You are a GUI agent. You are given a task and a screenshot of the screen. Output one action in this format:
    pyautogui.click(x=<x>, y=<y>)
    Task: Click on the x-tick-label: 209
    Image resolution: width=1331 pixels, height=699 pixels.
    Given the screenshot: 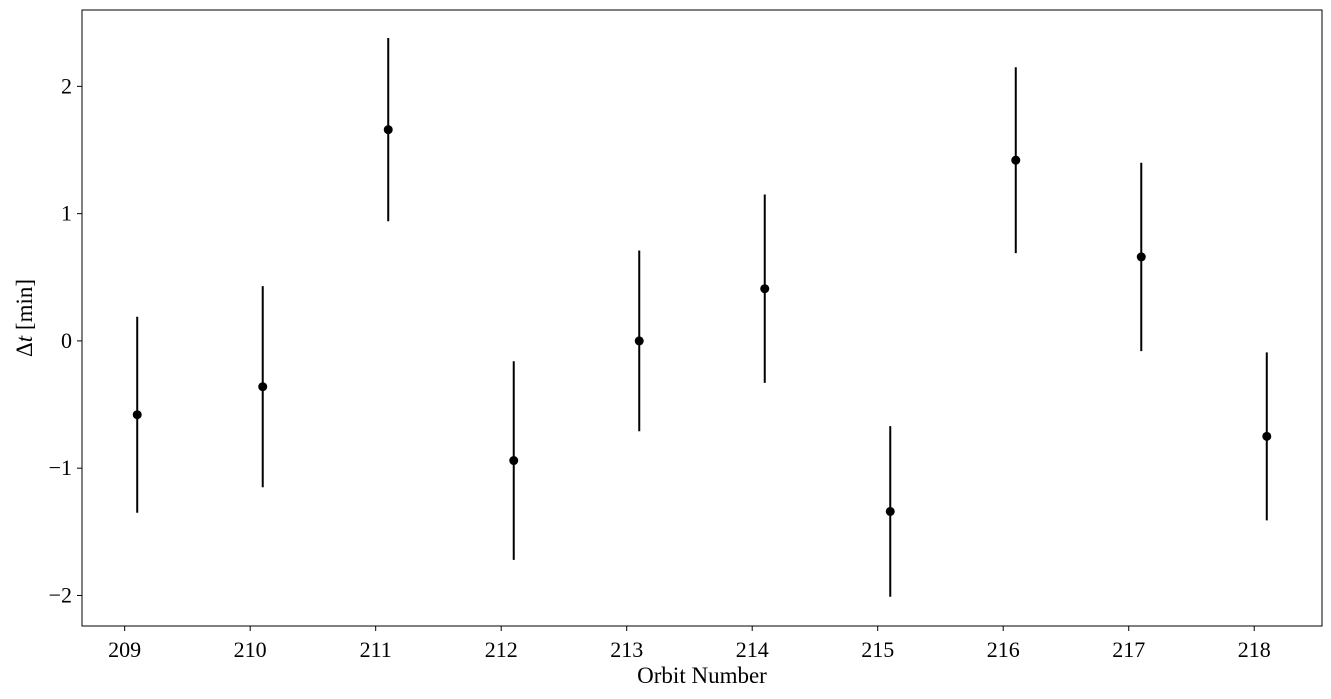 What is the action you would take?
    pyautogui.click(x=124, y=649)
    